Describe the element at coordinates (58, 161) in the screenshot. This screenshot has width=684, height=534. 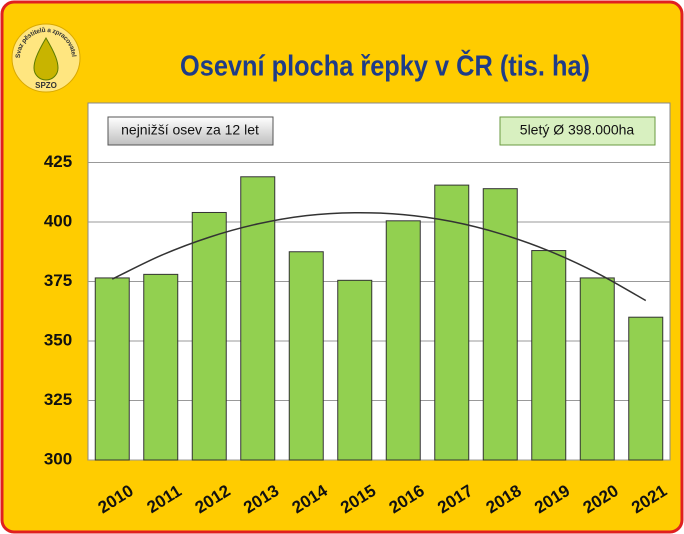
I see `y-tick-label: 425` at that location.